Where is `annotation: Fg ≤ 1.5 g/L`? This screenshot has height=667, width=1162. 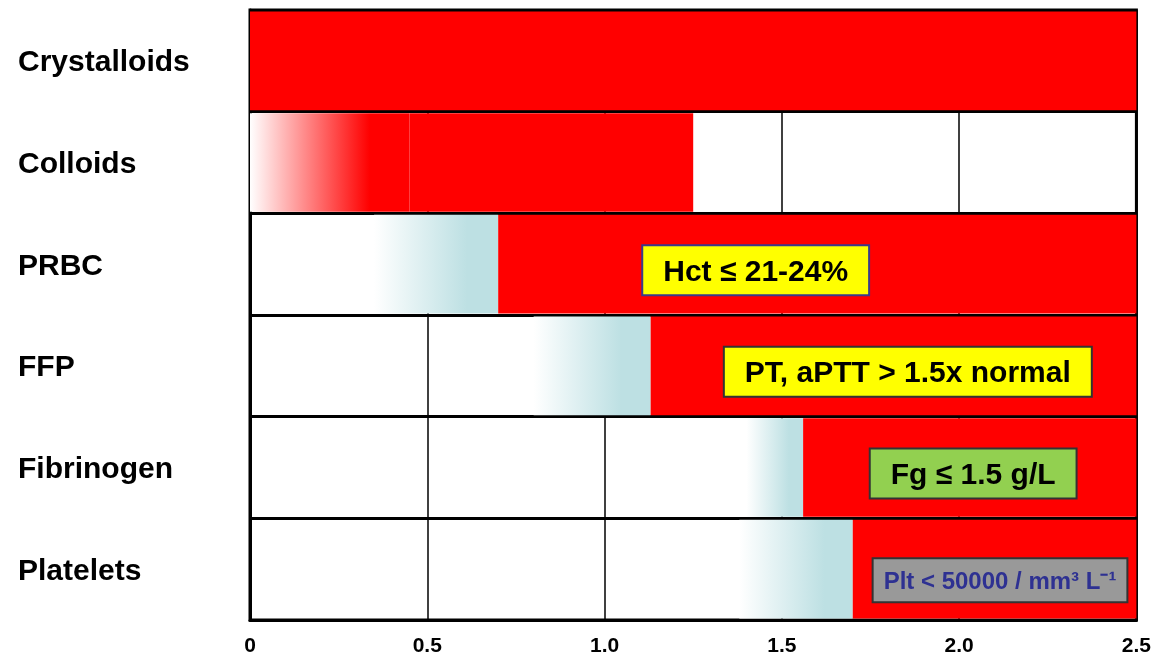
annotation: Fg ≤ 1.5 g/L is located at coordinates (973, 473).